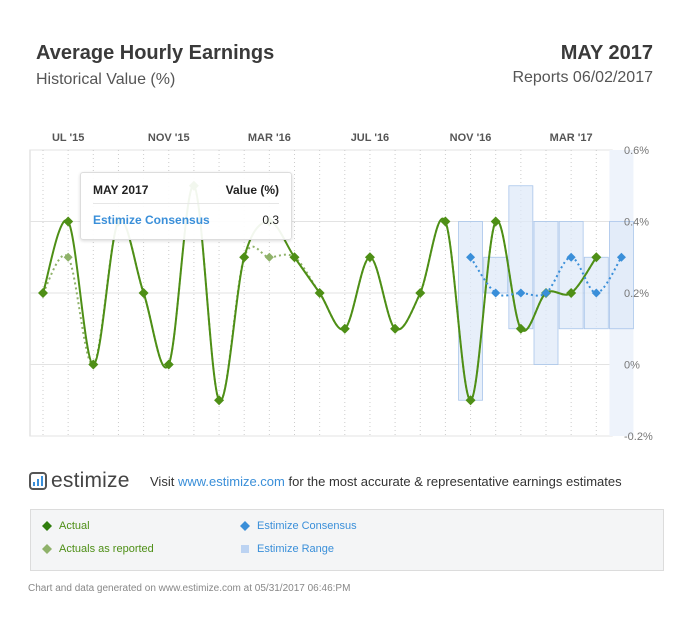 The width and height of the screenshot is (685, 620). I want to click on y-tick-label: 0.2%, so click(636, 294).